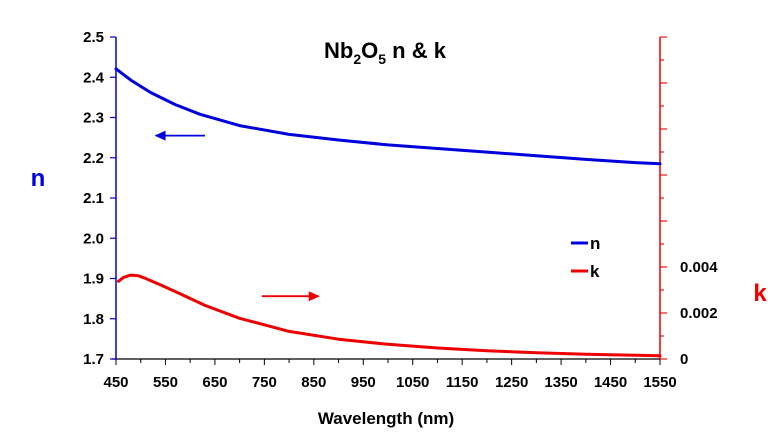 This screenshot has width=768, height=447. What do you see at coordinates (595, 271) in the screenshot?
I see `legend-label-k: k` at bounding box center [595, 271].